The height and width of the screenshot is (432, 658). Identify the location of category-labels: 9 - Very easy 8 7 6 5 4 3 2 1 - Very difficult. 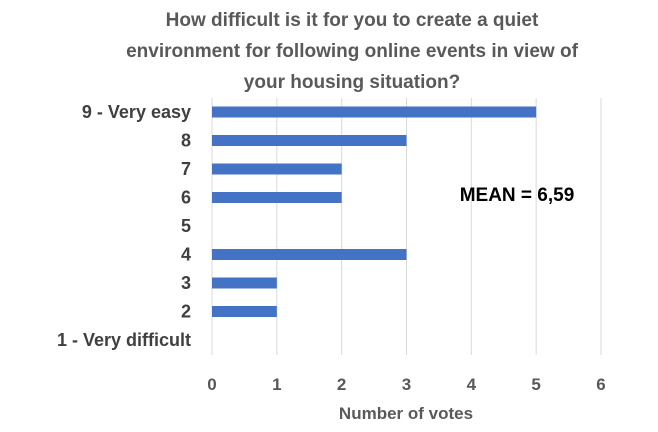
(124, 226).